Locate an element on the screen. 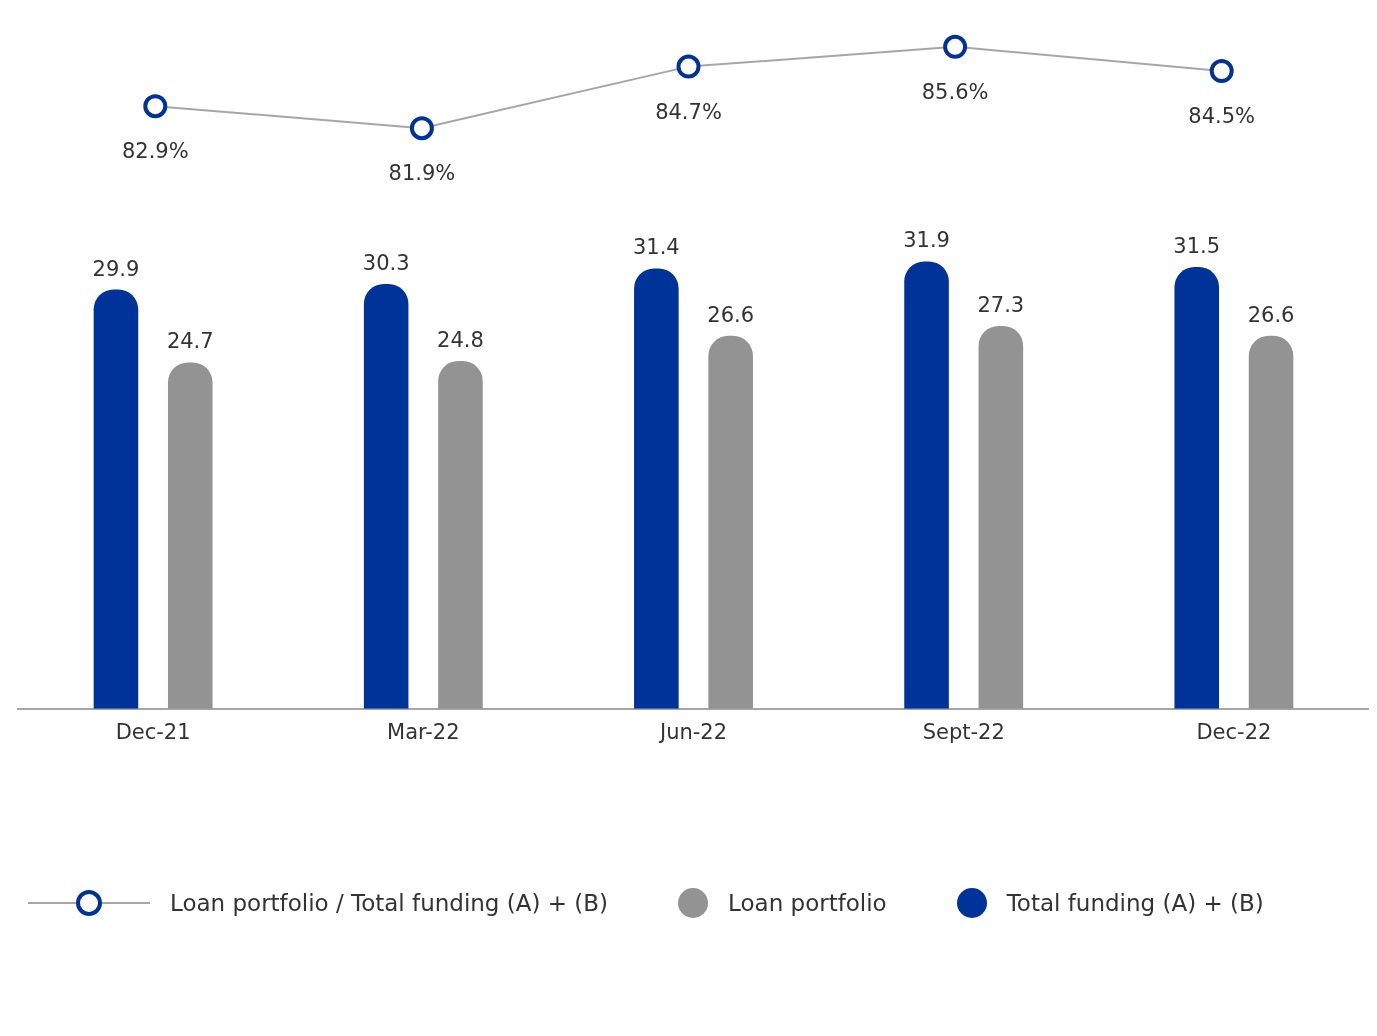 The height and width of the screenshot is (1036, 1377). data-label: 30.3 is located at coordinates (386, 262).